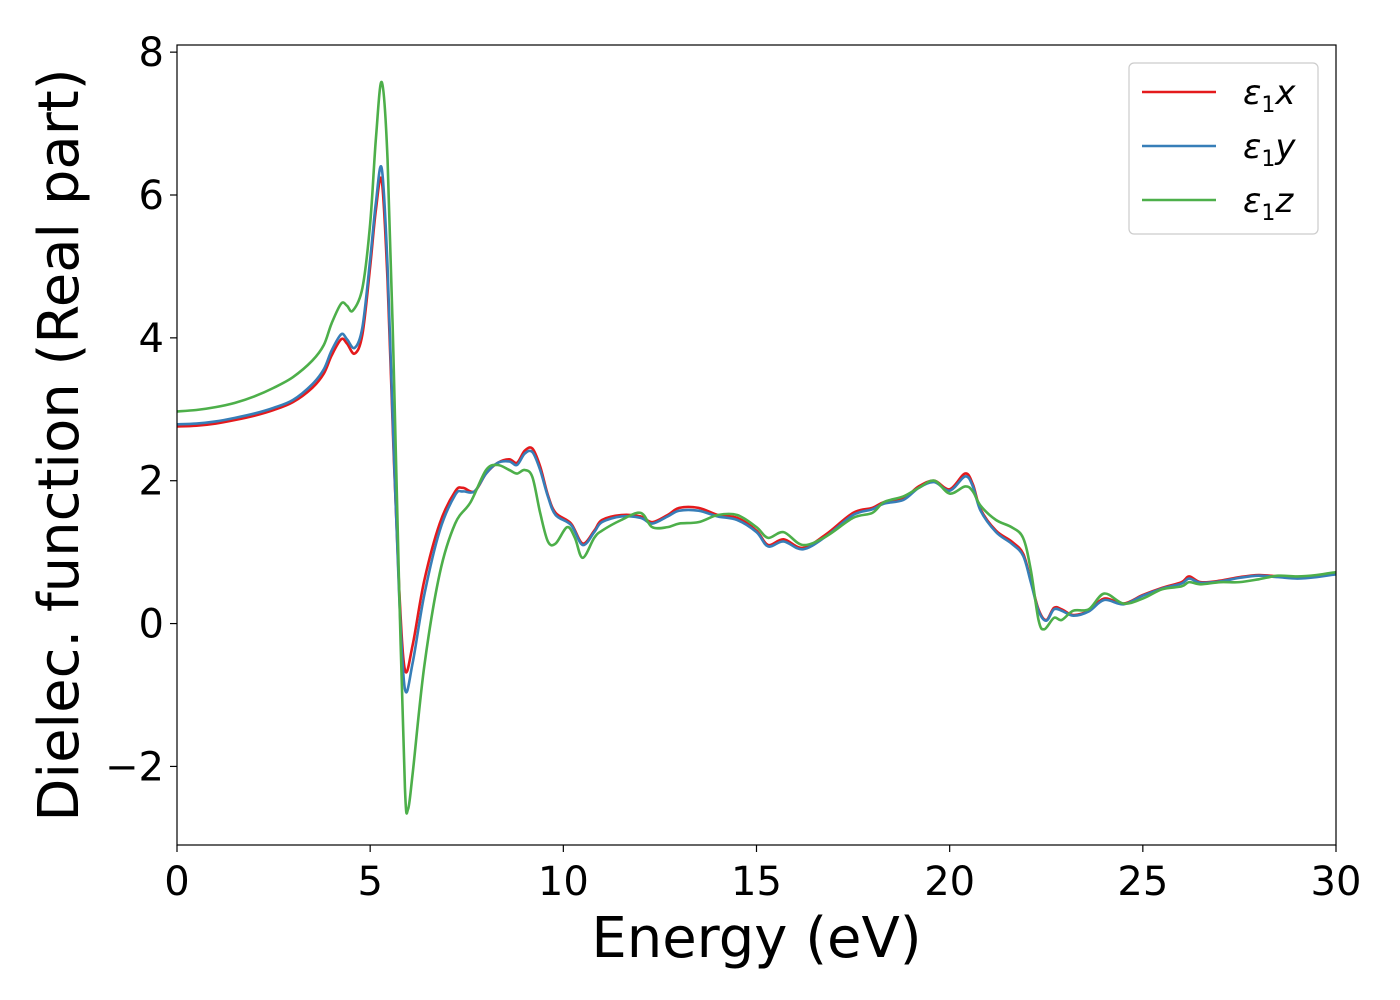 The image size is (1400, 1000). I want to click on x-tick-label: 0, so click(176, 882).